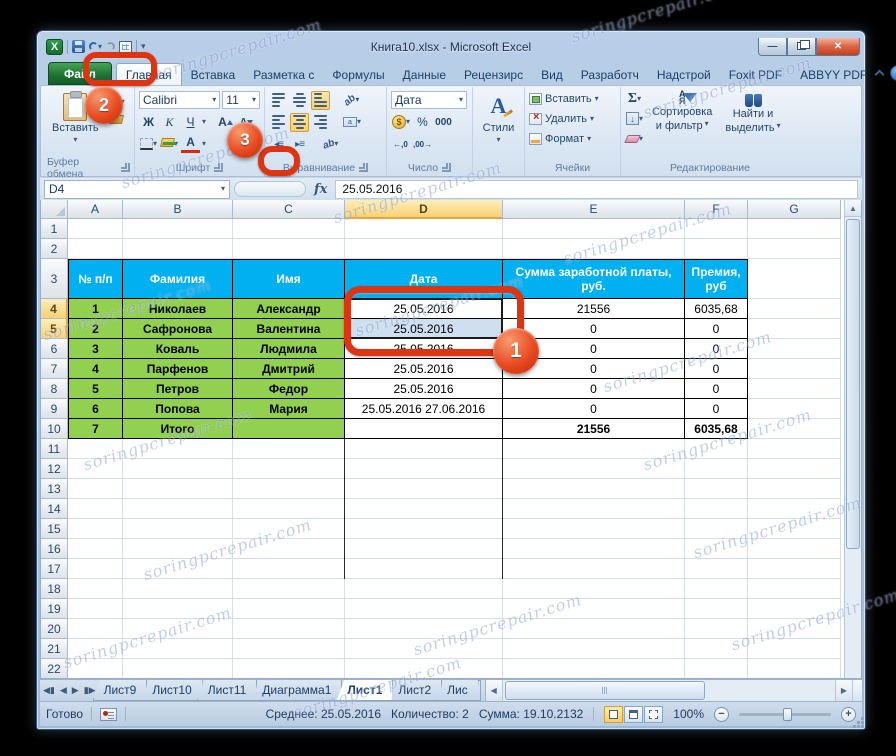 This screenshot has width=896, height=756. What do you see at coordinates (794, 469) in the screenshot?
I see `cell-G12` at bounding box center [794, 469].